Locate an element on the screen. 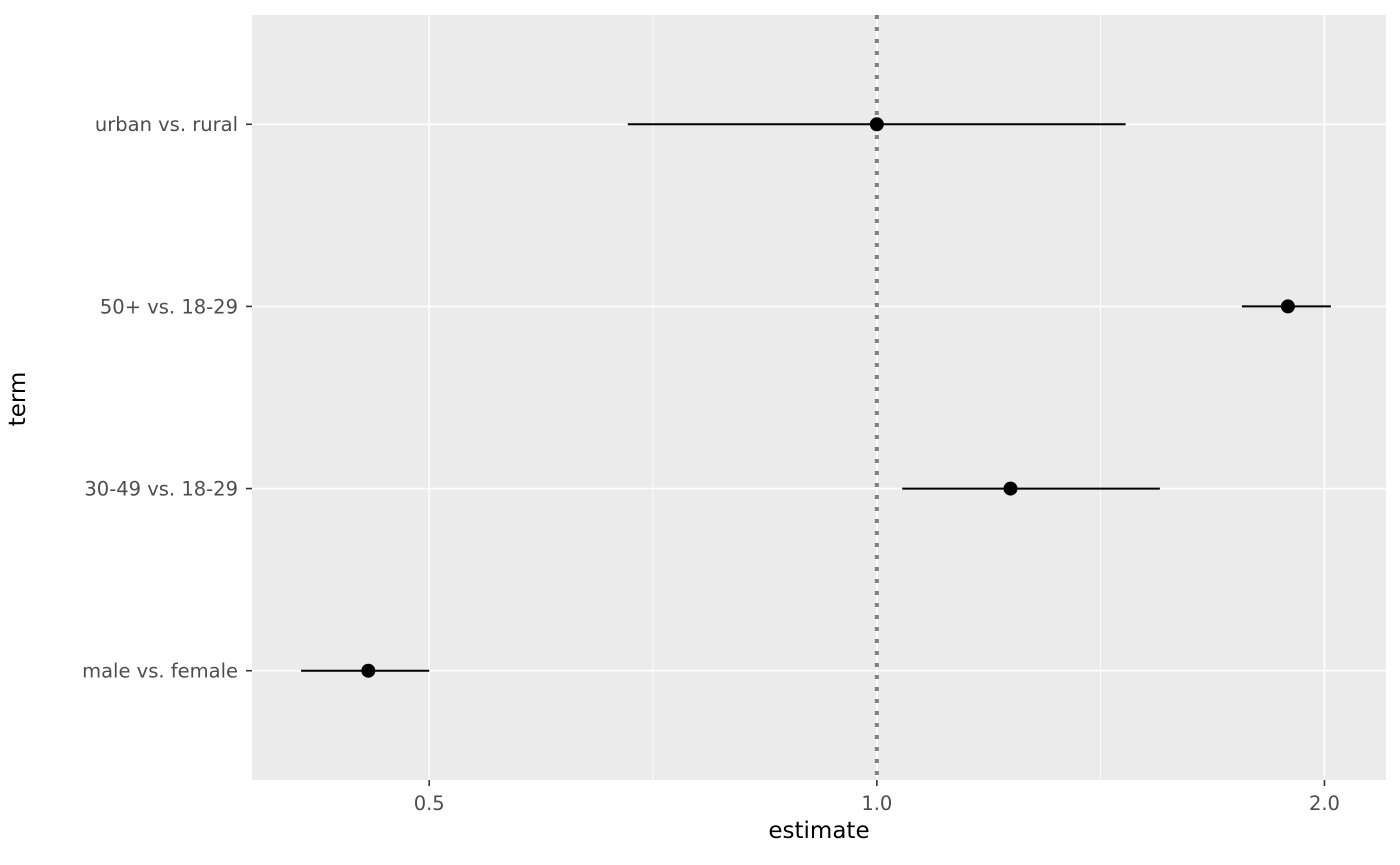 The height and width of the screenshot is (865, 1400). x-tick-label: 1.0 is located at coordinates (876, 803).